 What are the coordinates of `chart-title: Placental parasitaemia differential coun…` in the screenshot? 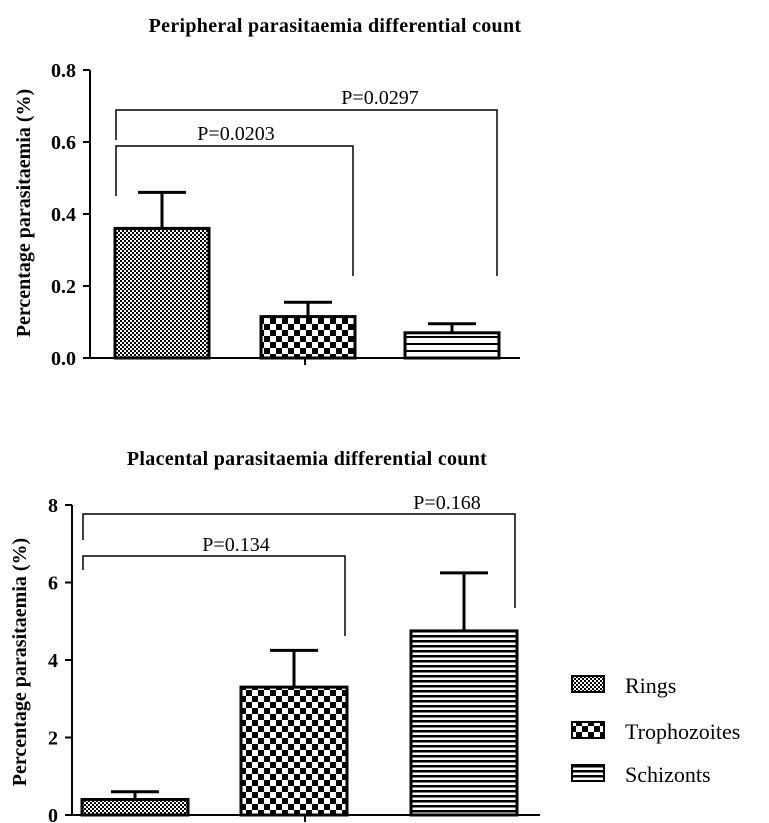 It's located at (307, 459).